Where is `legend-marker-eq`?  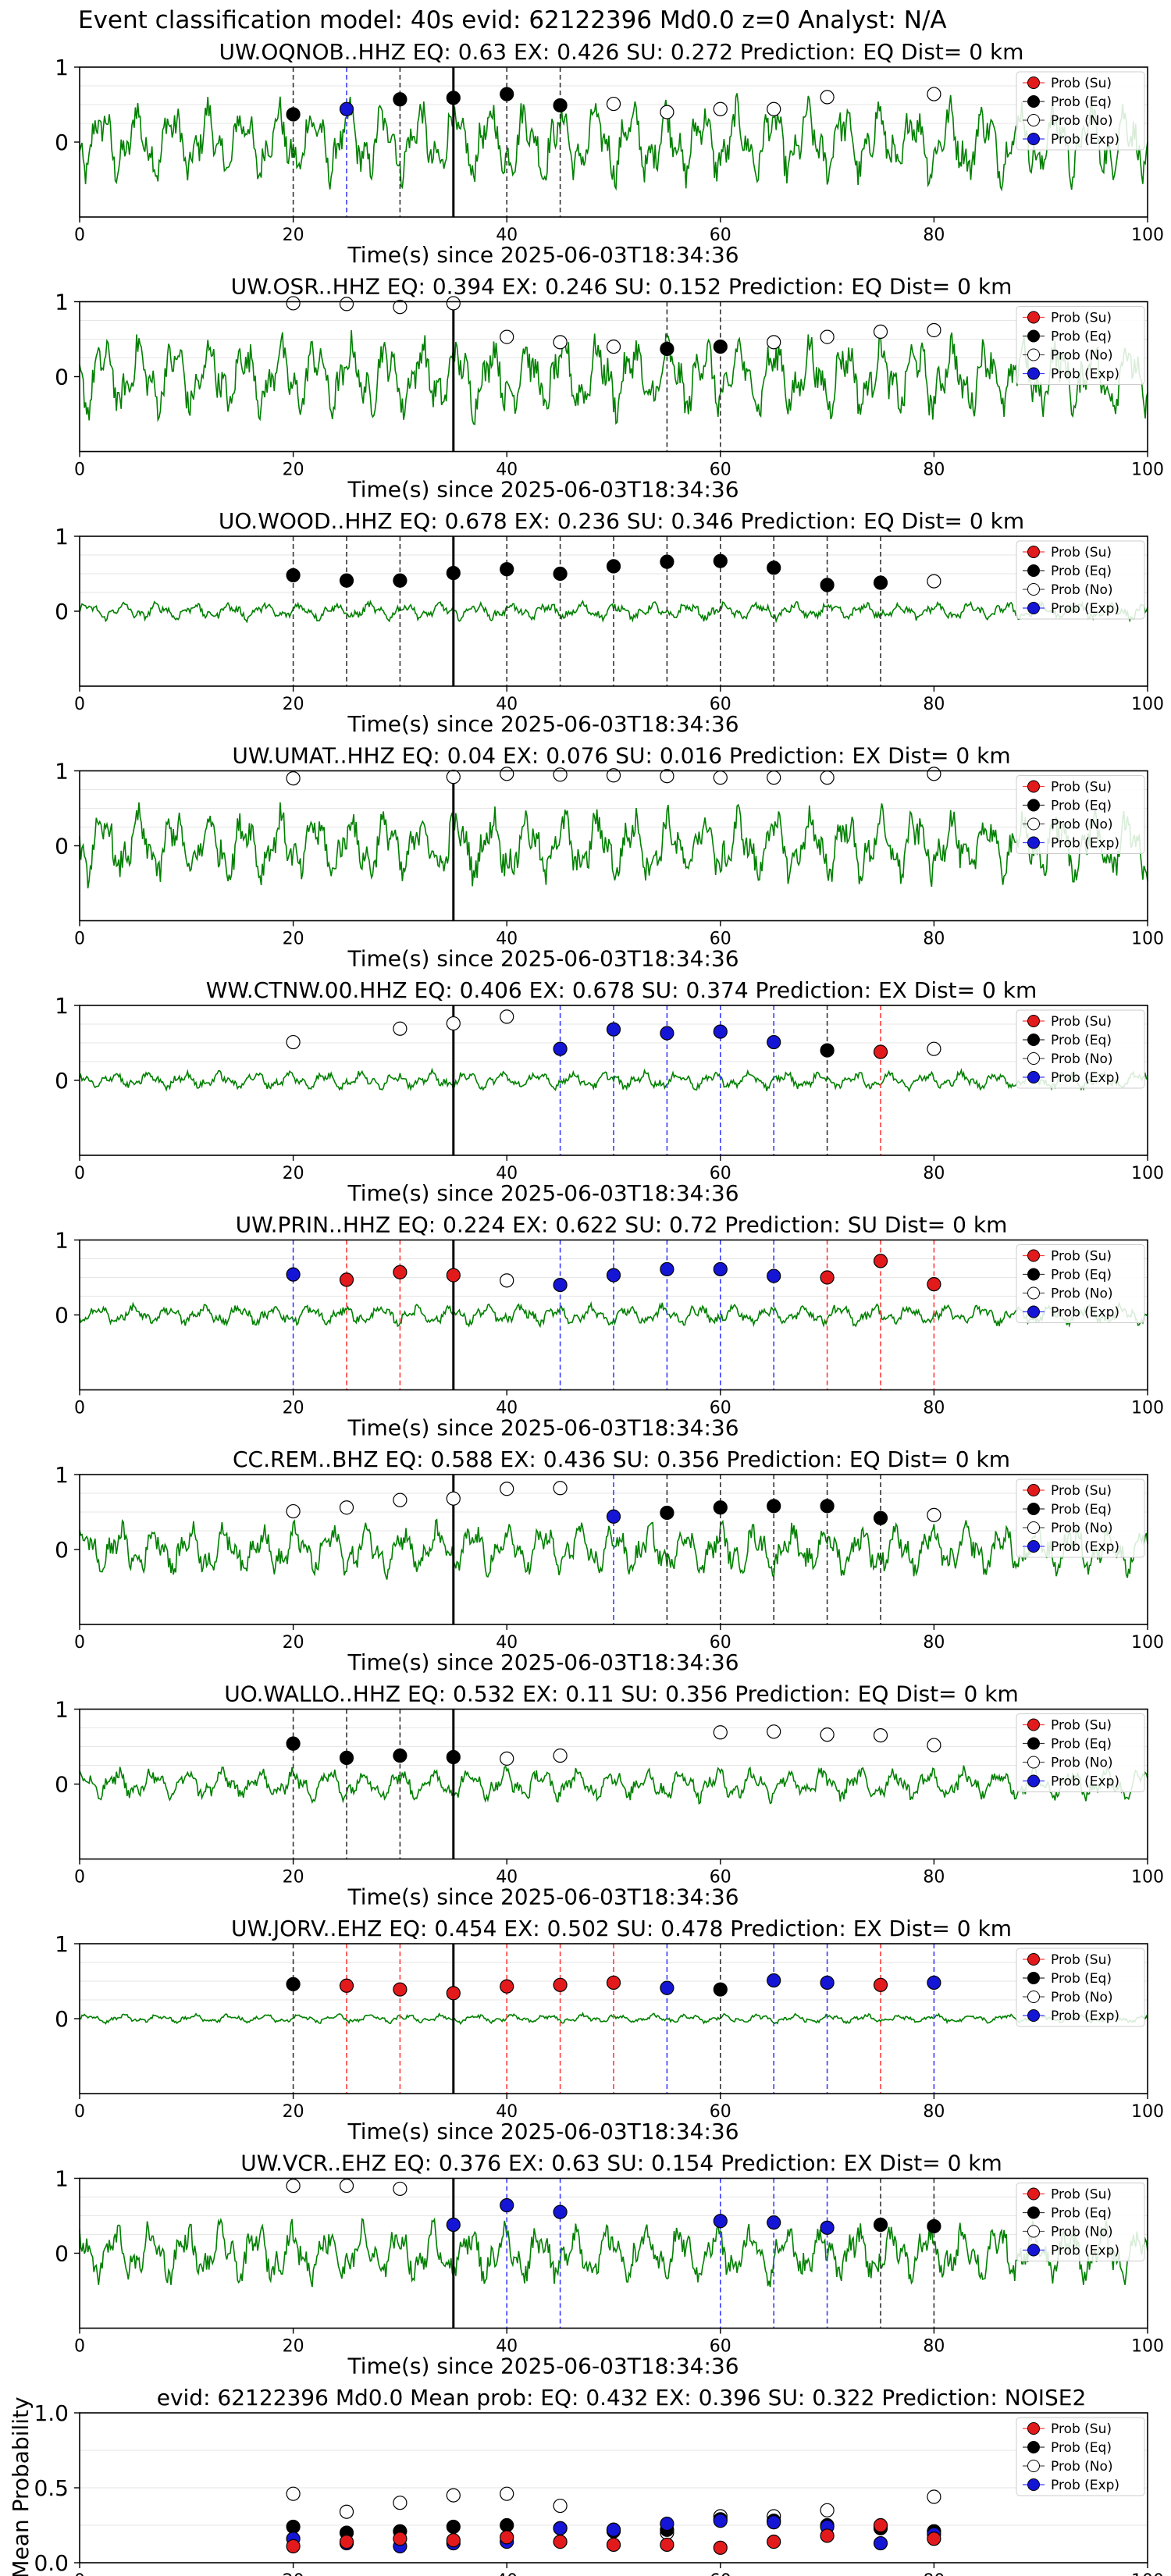 legend-marker-eq is located at coordinates (1033, 2447).